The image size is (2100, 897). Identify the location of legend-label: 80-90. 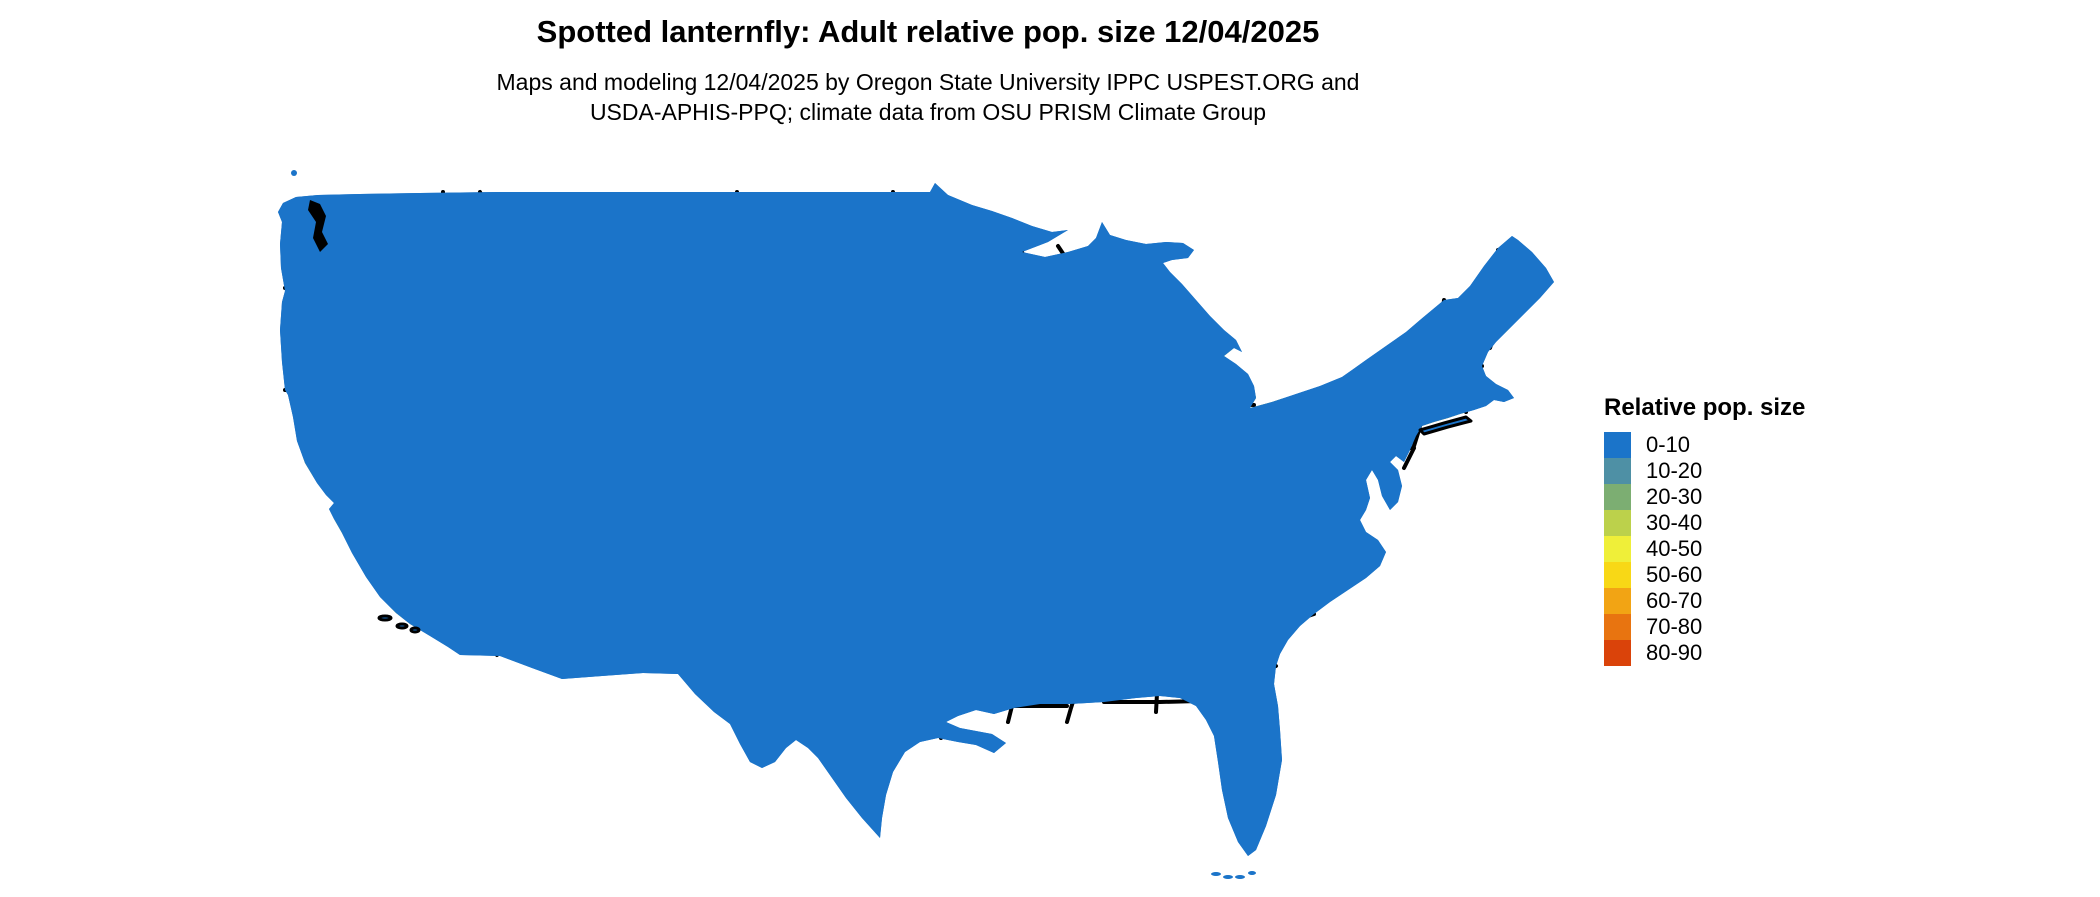
(1674, 652).